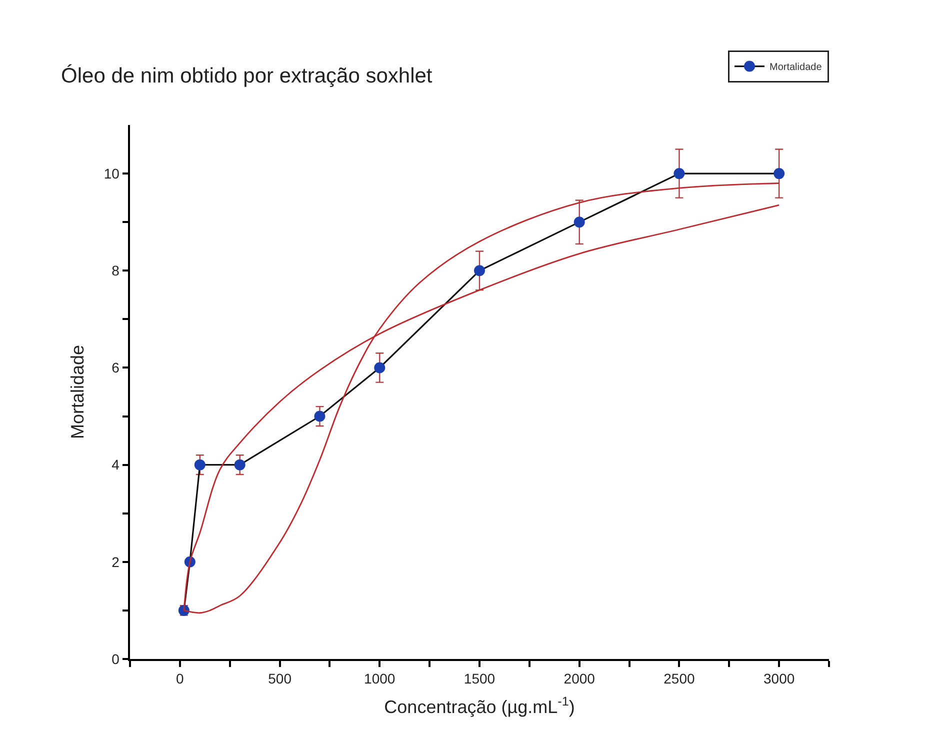 The image size is (939, 749). What do you see at coordinates (779, 678) in the screenshot?
I see `x-tick-label: 3000` at bounding box center [779, 678].